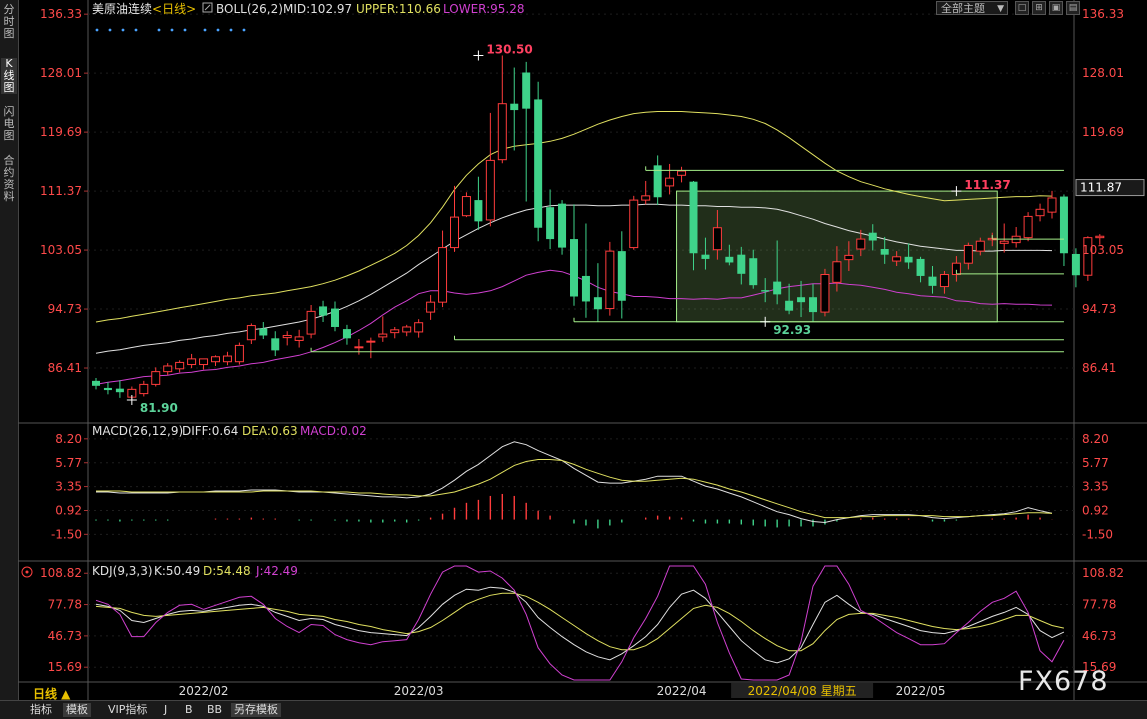  I want to click on y-tick-label-right: -1.50, so click(1097, 534).